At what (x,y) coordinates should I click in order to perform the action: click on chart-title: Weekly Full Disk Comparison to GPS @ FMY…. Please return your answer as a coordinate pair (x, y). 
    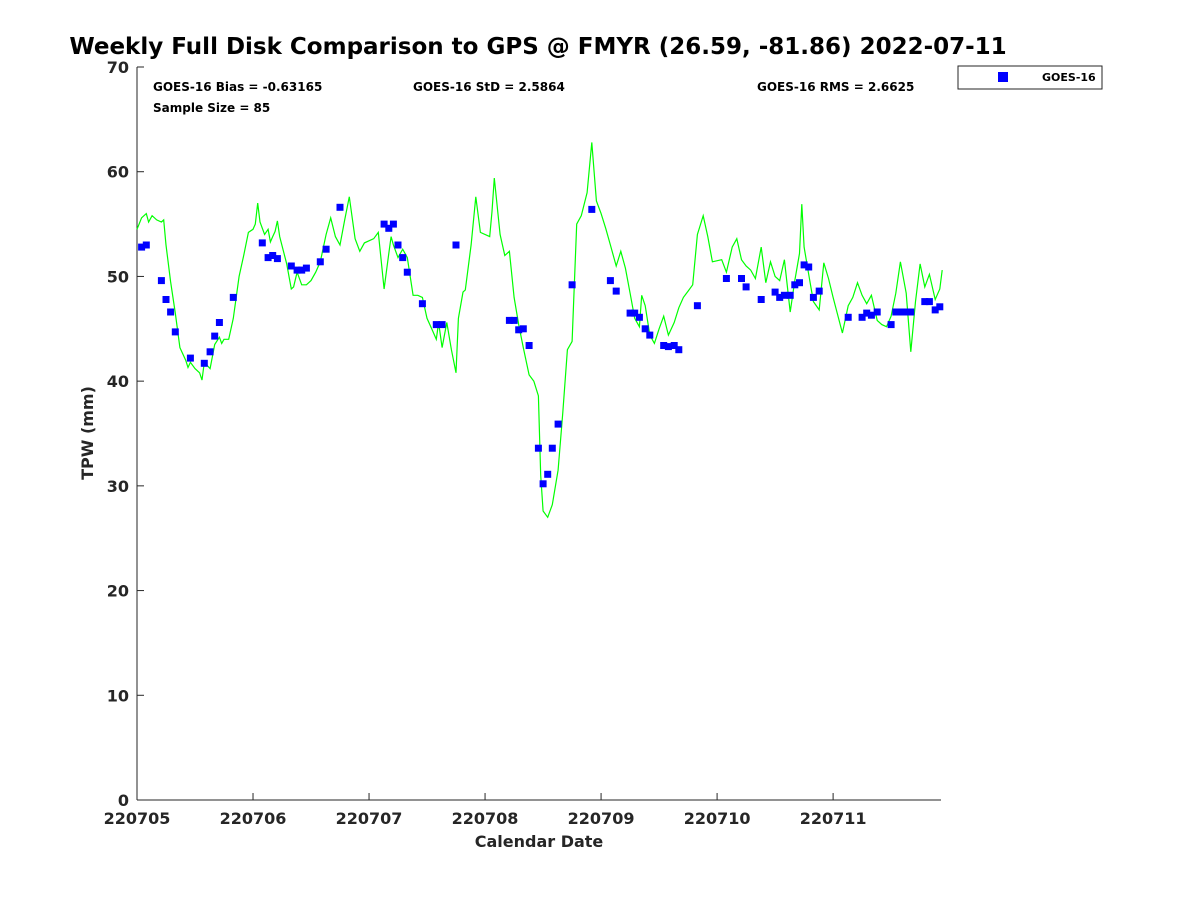
    Looking at the image, I should click on (537, 47).